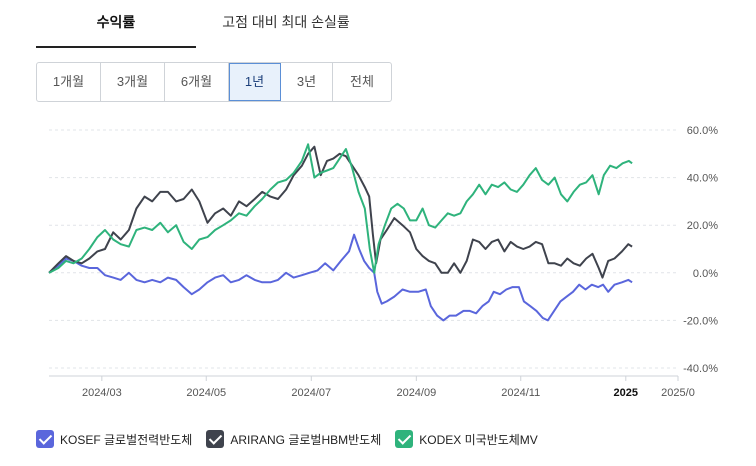 The height and width of the screenshot is (466, 756). I want to click on x-tick-label: 2025, so click(626, 393).